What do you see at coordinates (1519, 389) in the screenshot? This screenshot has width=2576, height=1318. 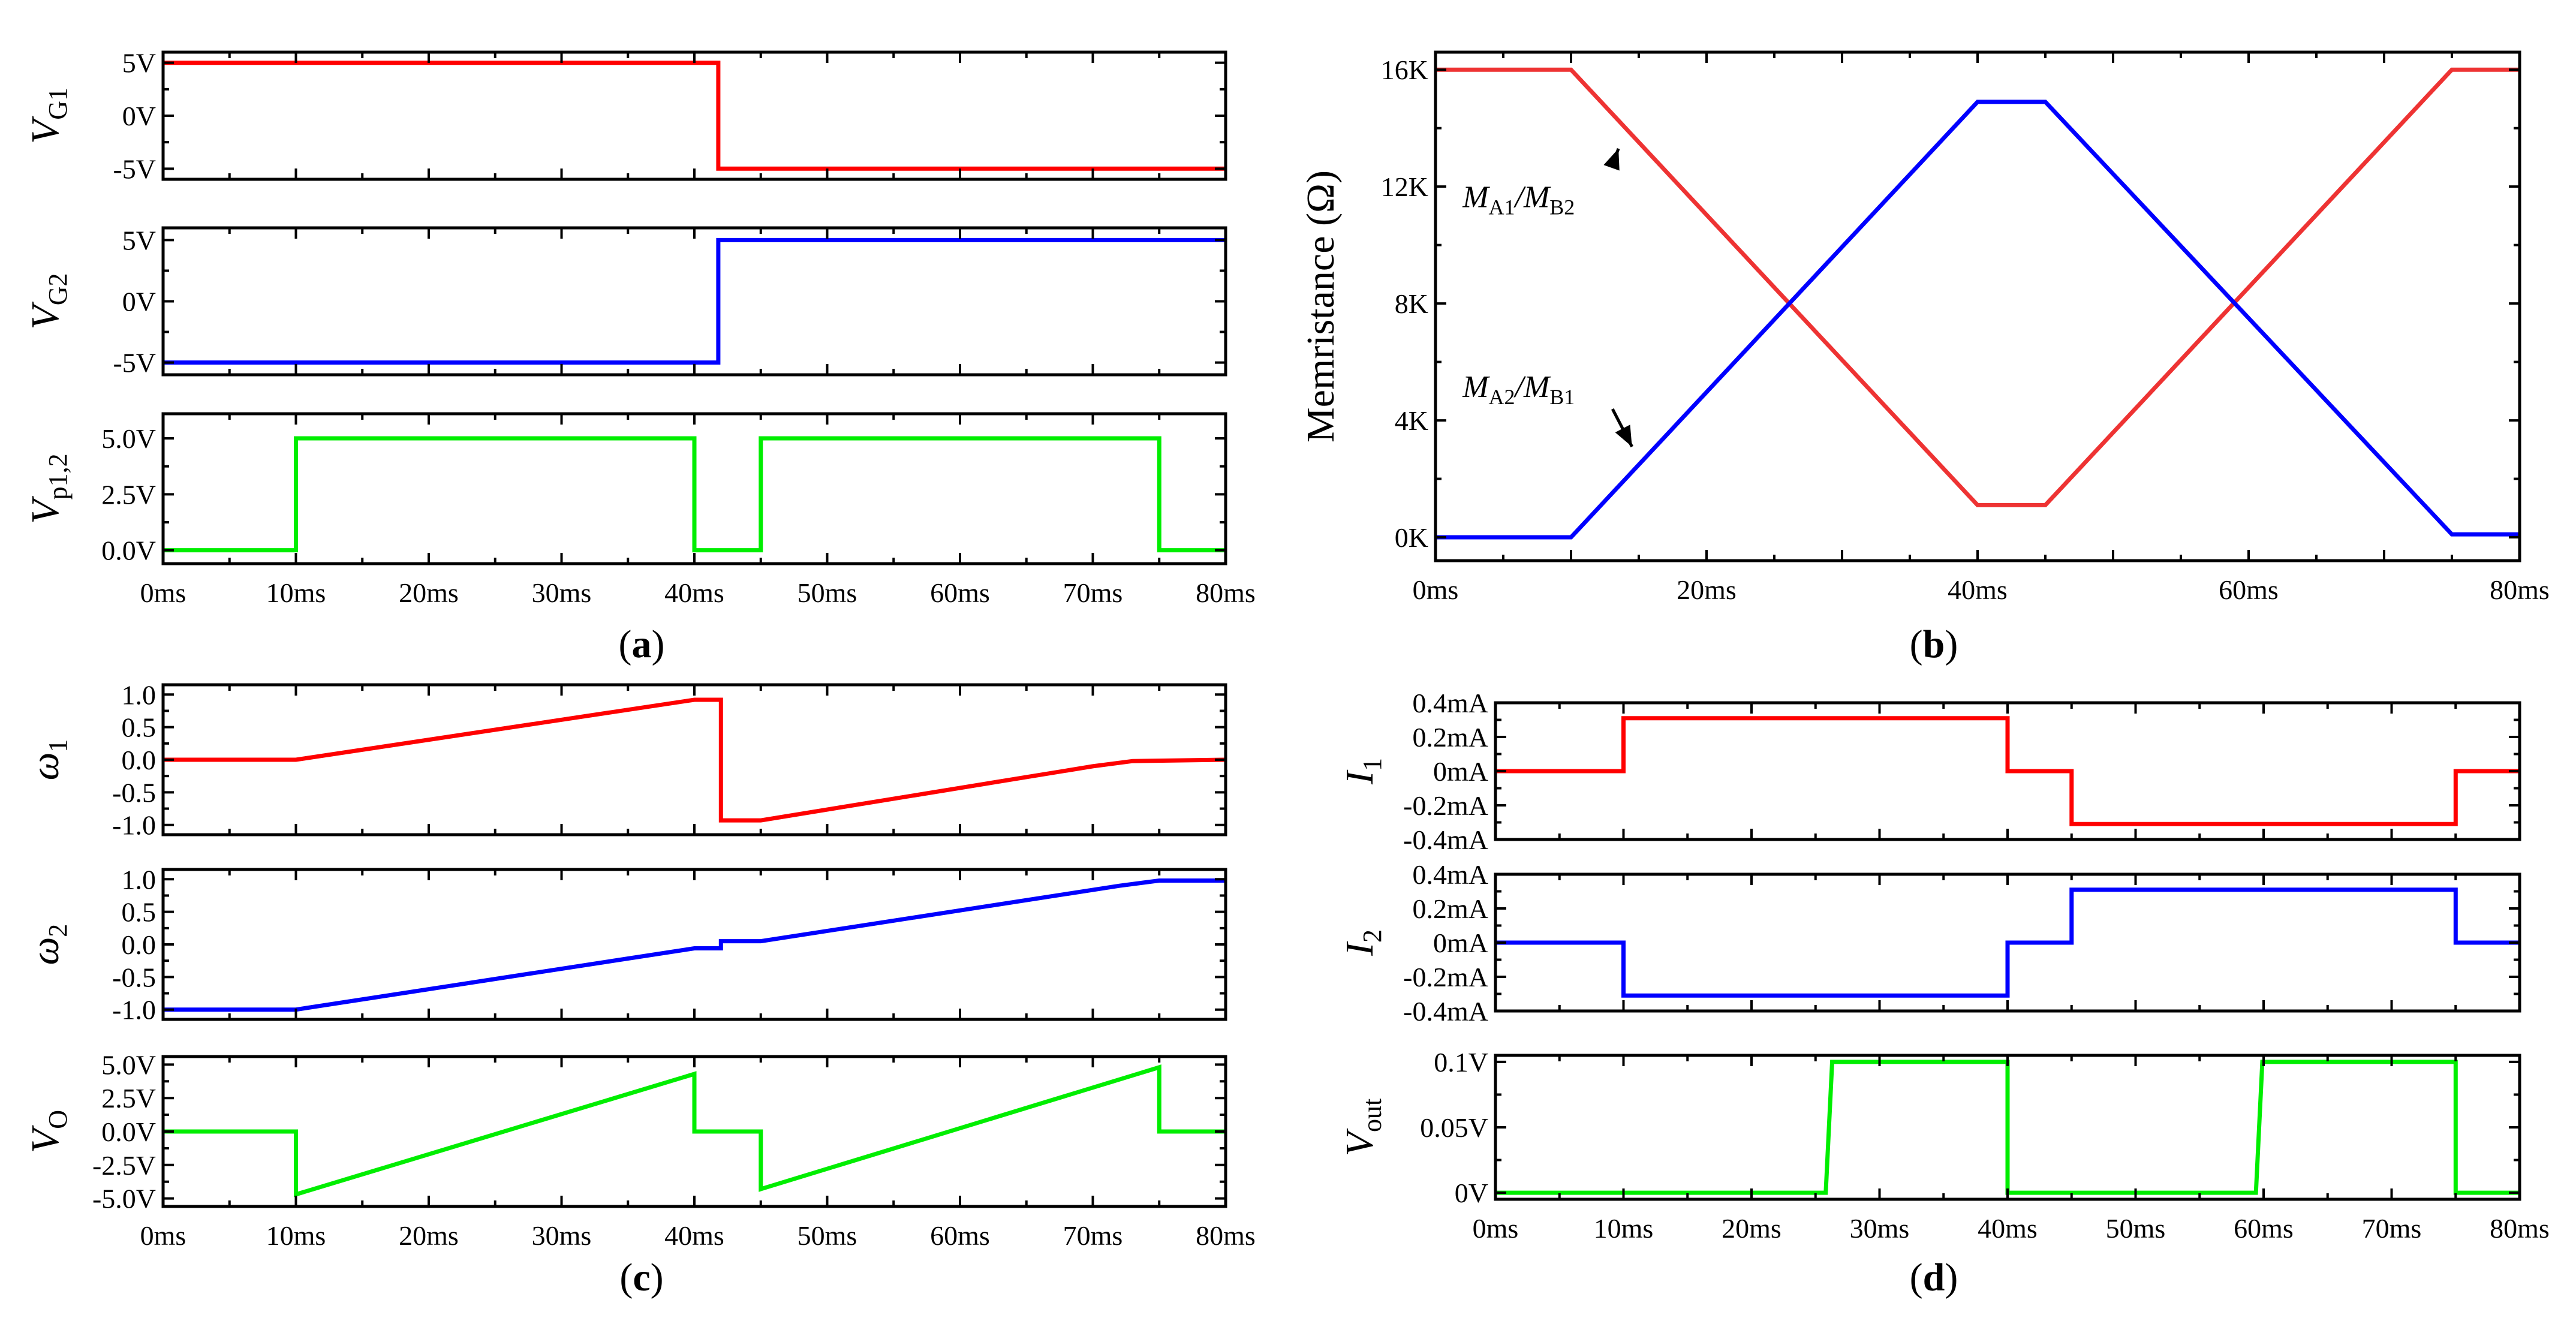 I see `annotation-label: MA2/MB1` at bounding box center [1519, 389].